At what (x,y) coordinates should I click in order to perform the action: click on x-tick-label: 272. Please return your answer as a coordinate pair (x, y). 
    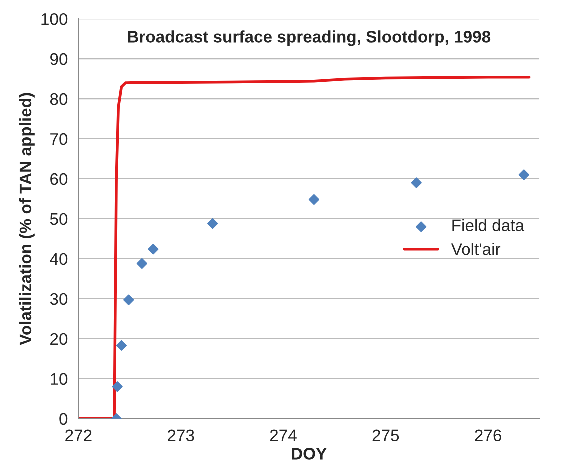
    Looking at the image, I should click on (79, 436).